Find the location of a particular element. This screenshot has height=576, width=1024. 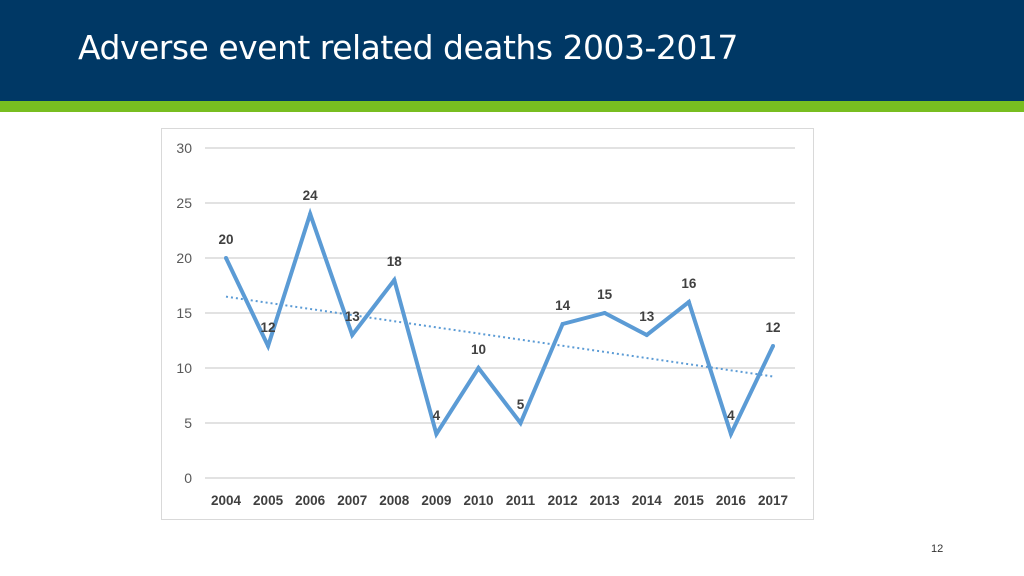

x-tick-label: 2008 is located at coordinates (394, 500).